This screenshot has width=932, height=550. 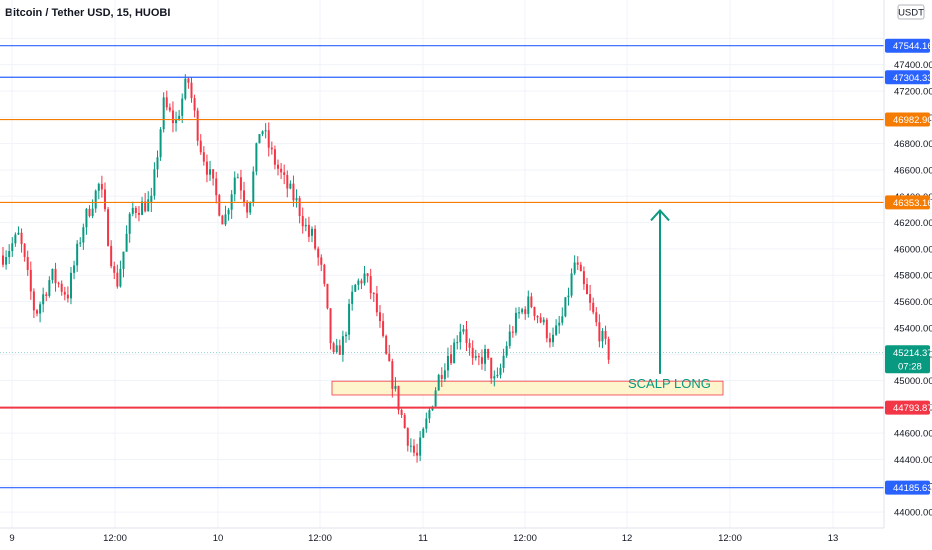 I want to click on x-tick-label: 12:00, so click(x=525, y=538).